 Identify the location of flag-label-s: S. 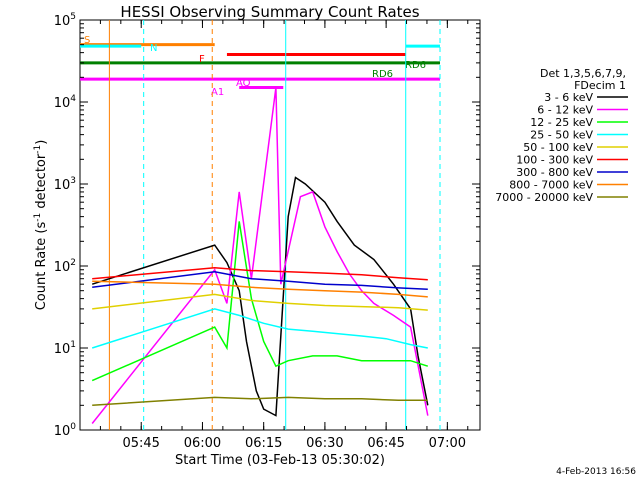
(87, 40).